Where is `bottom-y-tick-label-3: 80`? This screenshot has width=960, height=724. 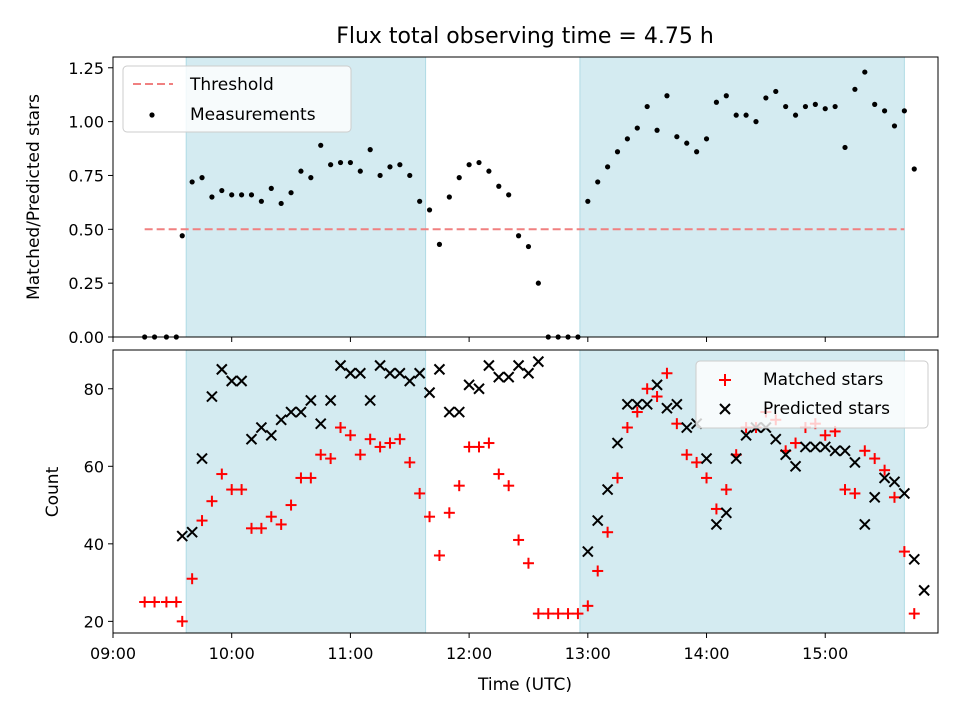
bottom-y-tick-label-3: 80 is located at coordinates (94, 389).